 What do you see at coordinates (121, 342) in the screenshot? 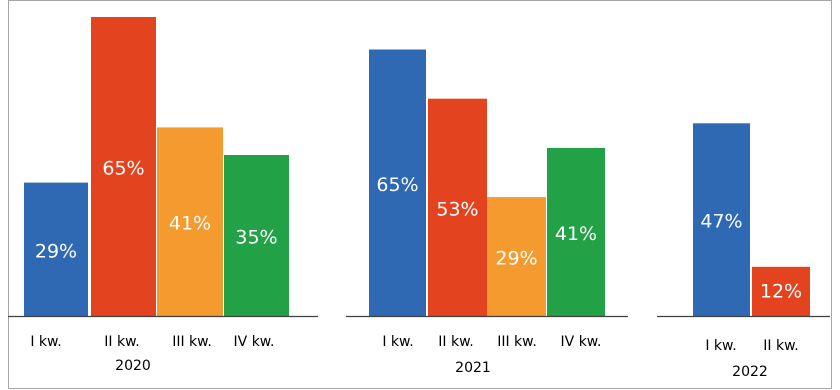
I see `category-label-2020-2: II kw.` at bounding box center [121, 342].